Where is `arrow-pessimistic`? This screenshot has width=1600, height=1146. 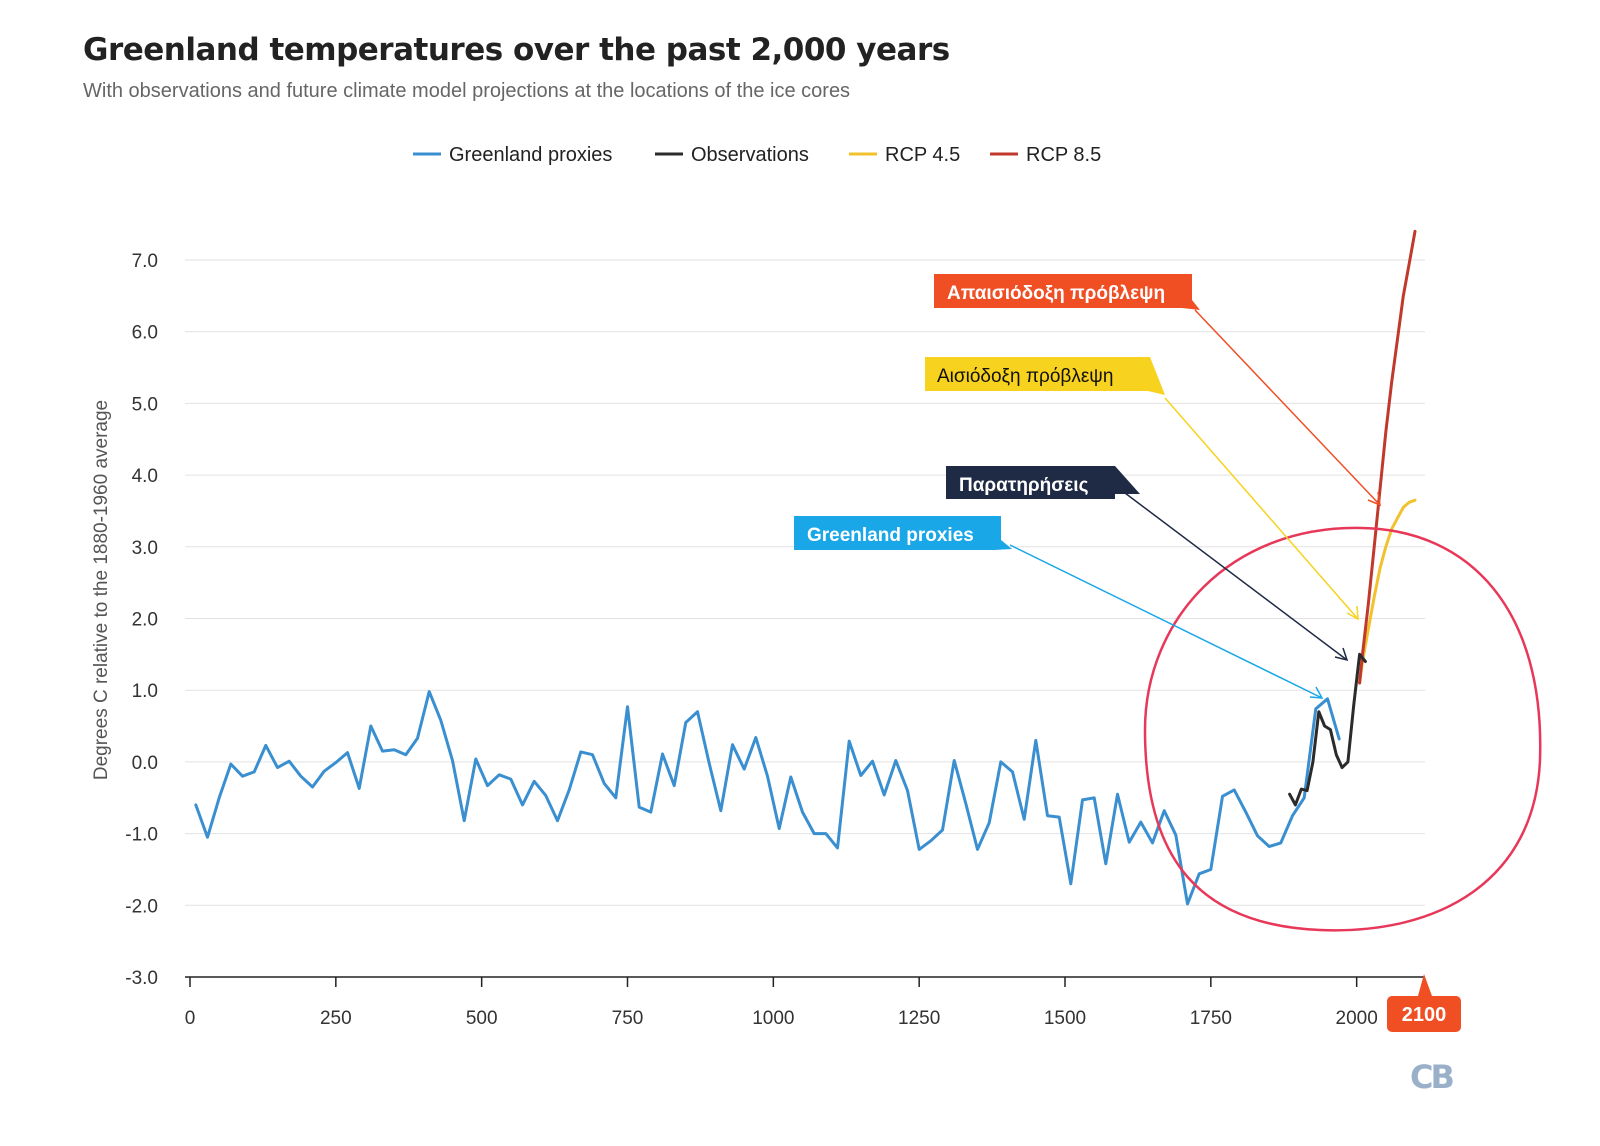
arrow-pessimistic is located at coordinates (1287, 407).